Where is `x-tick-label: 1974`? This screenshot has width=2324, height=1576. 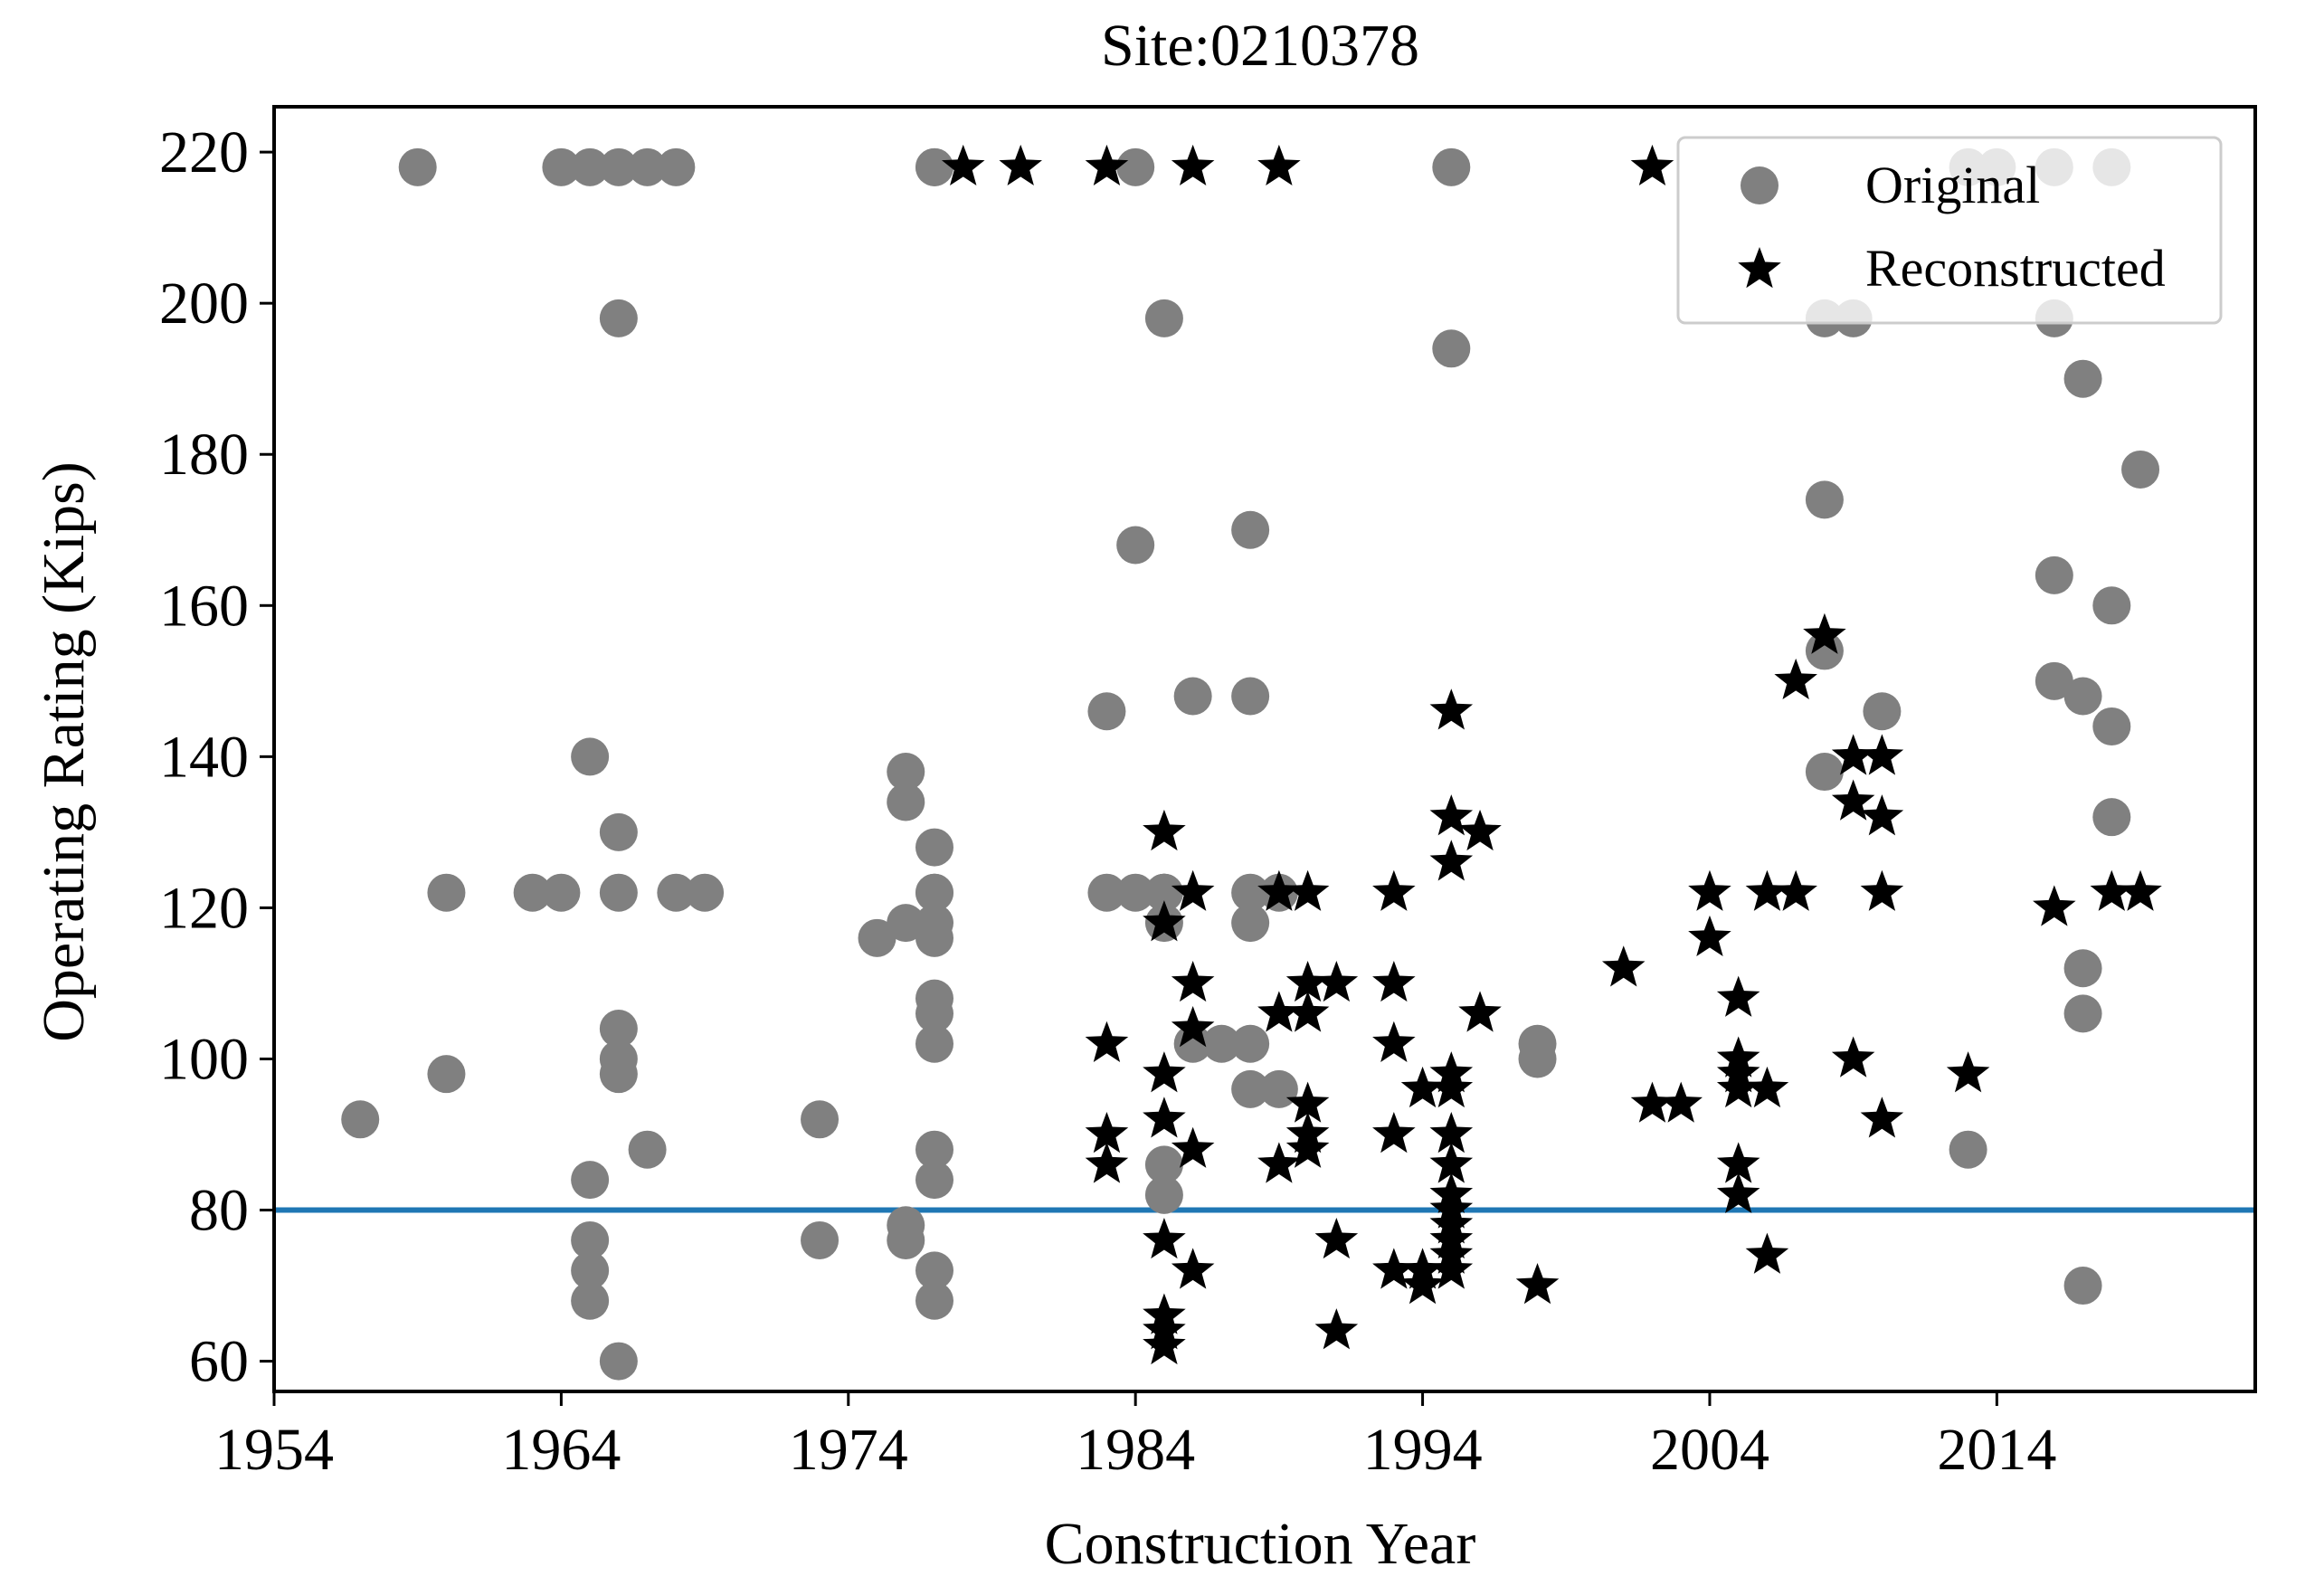
x-tick-label: 1974 is located at coordinates (849, 1450).